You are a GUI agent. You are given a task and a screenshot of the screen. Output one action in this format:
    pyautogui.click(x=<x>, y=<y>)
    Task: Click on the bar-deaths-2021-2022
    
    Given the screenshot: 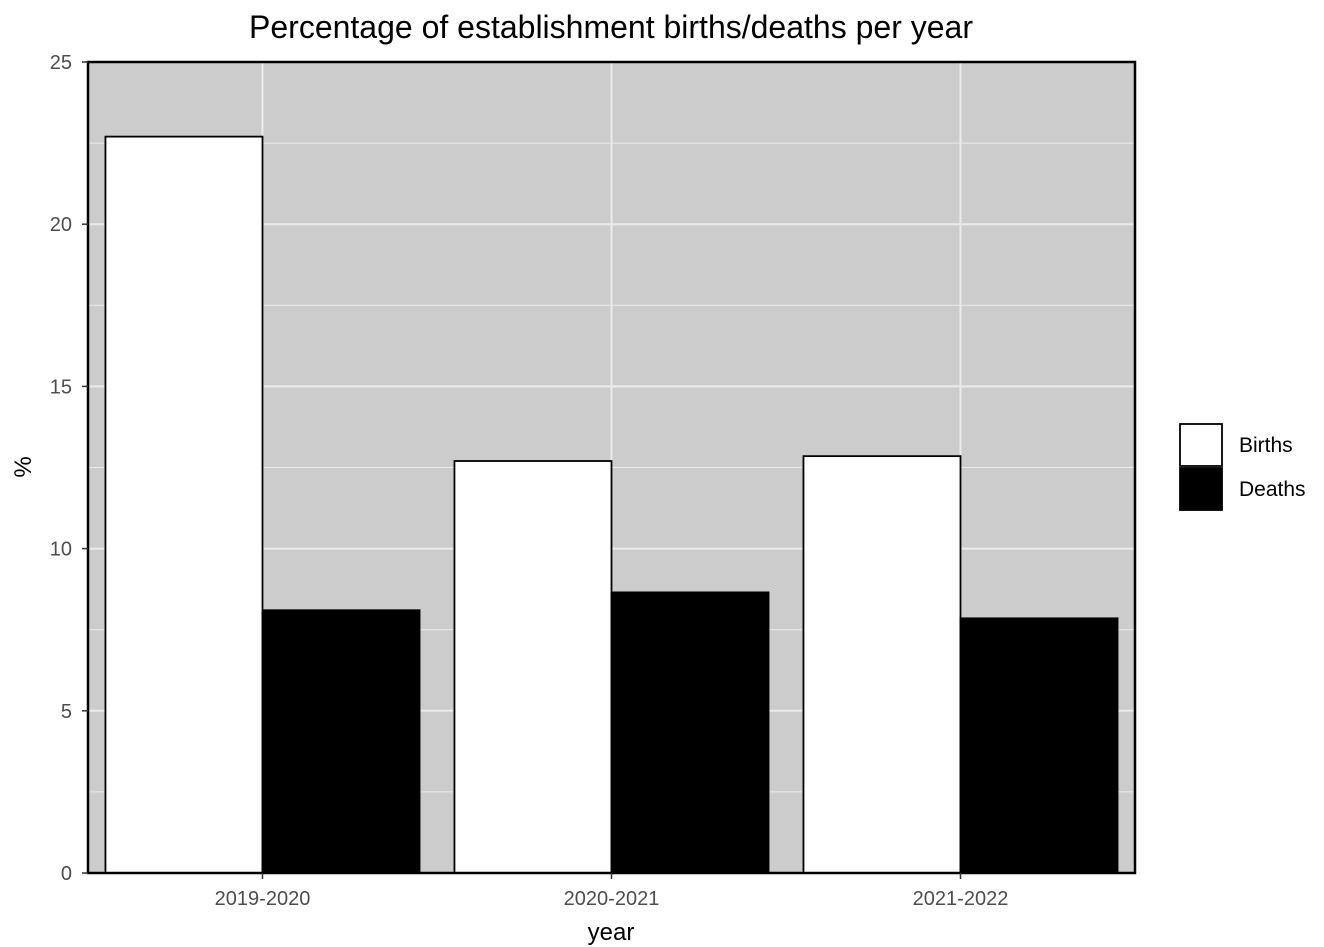 What is the action you would take?
    pyautogui.click(x=1039, y=745)
    